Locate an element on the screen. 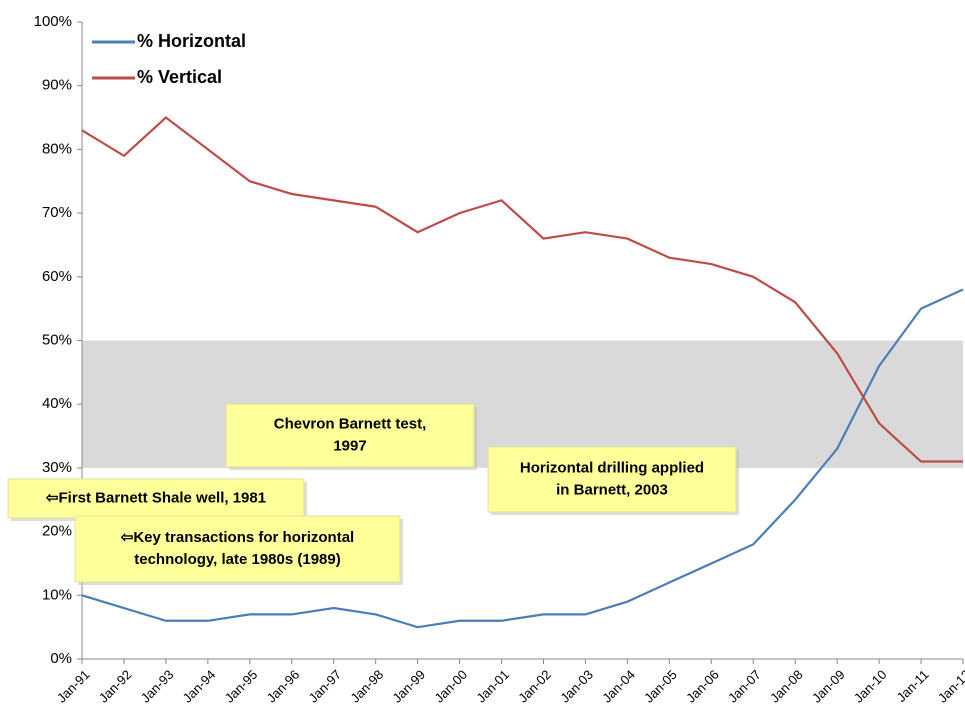 Image resolution: width=965 pixels, height=715 pixels. annotation-text: 1997 is located at coordinates (349, 445).